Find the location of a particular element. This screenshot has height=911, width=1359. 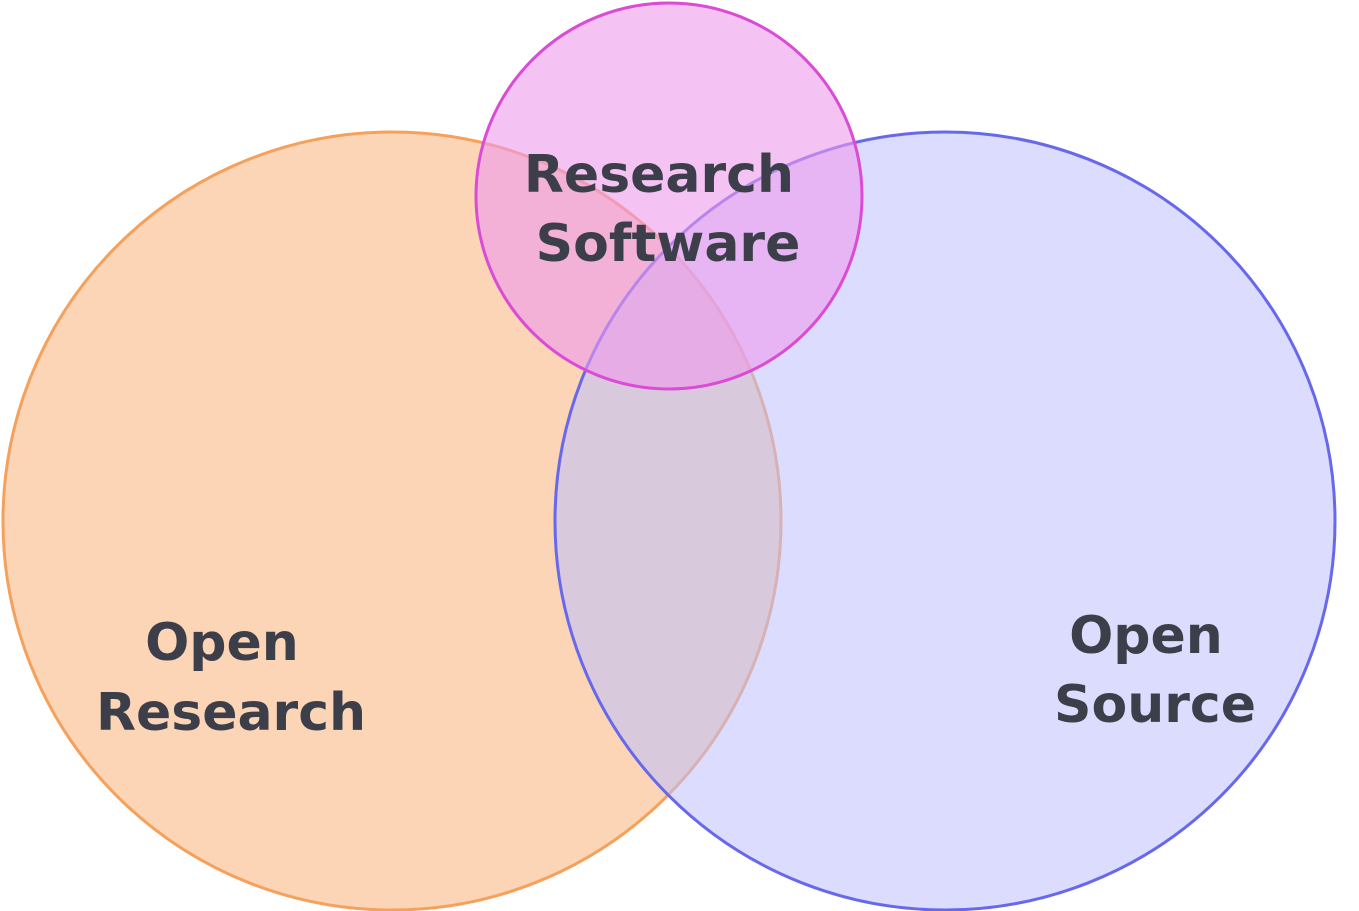

open-source-label: Open Source is located at coordinates (1155, 670).